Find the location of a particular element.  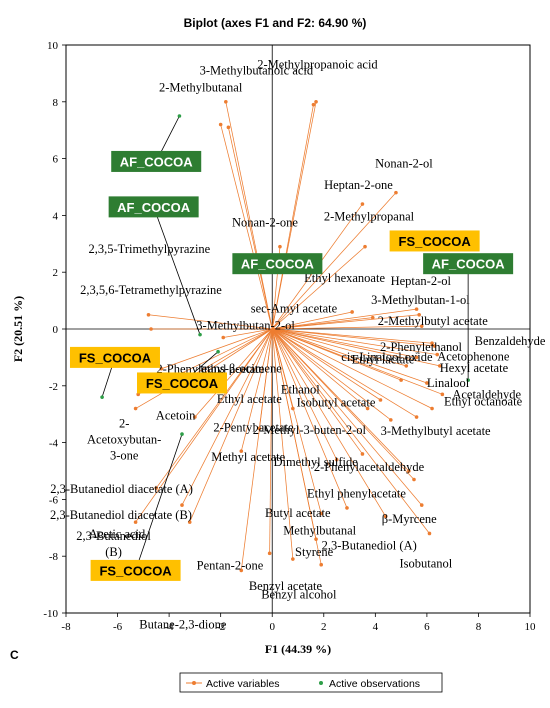

variable-label: 2-Phenylethanol is located at coordinates (421, 347).